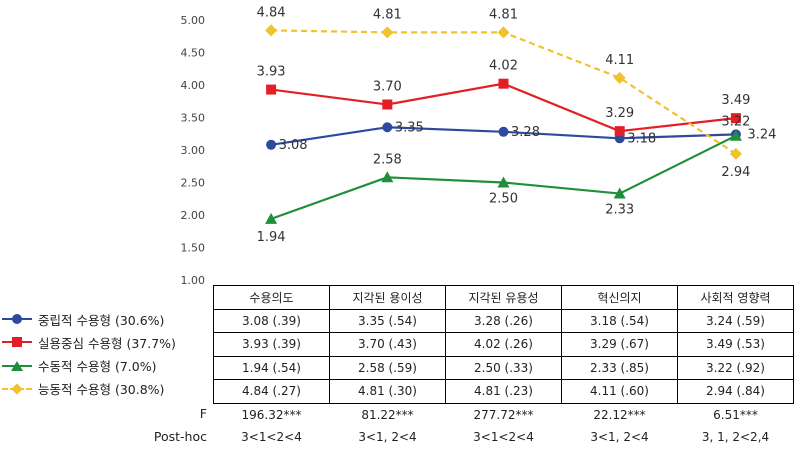 The width and height of the screenshot is (800, 467). Describe the element at coordinates (735, 344) in the screenshot. I see `table-cell: 3.49 (.53)` at that location.